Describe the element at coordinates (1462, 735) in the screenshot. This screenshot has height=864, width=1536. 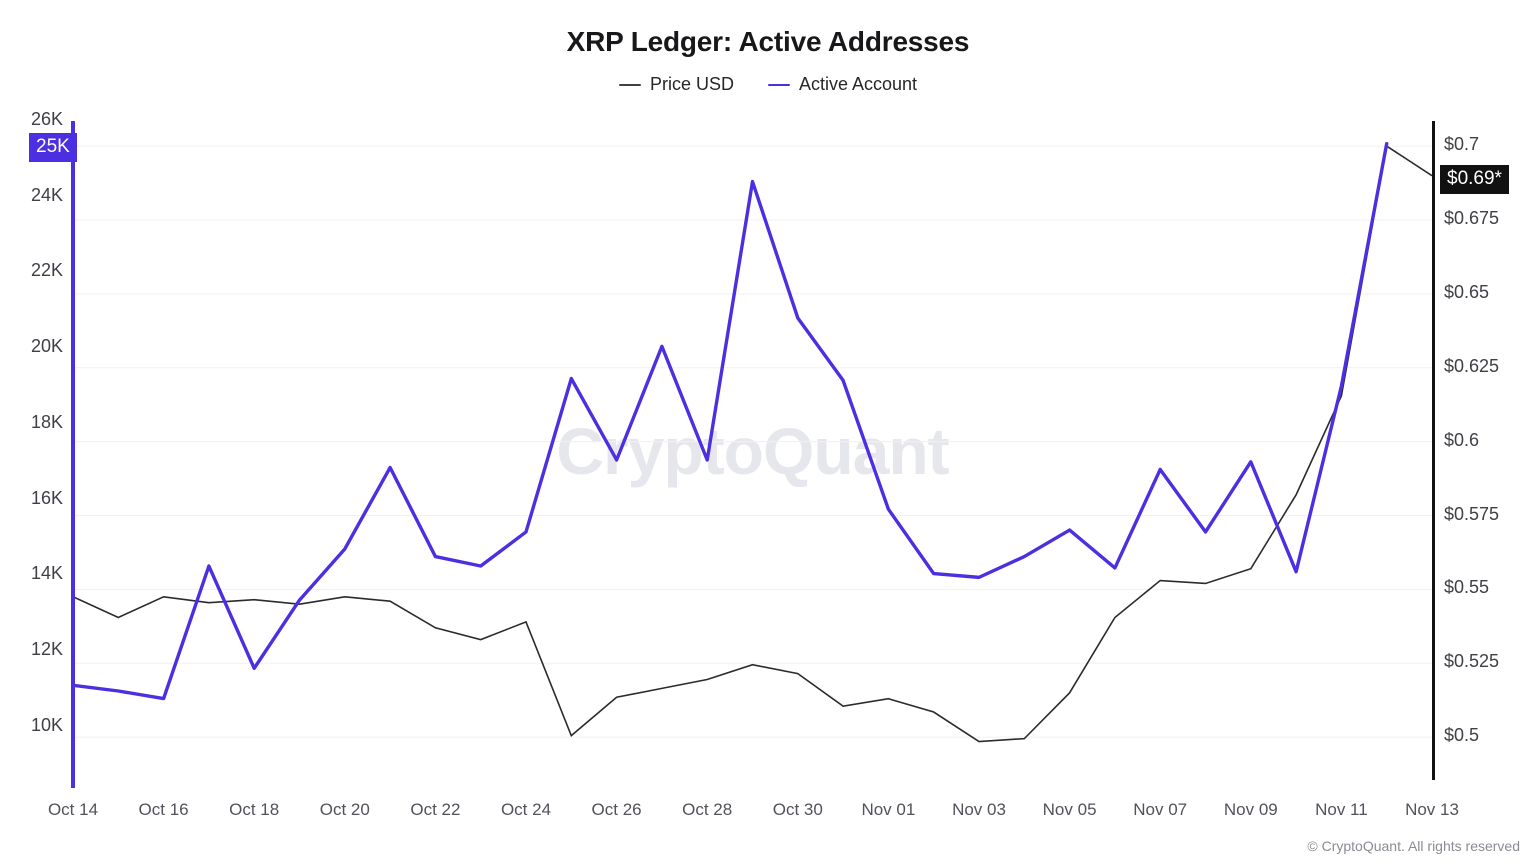
I see `y-axis-right-tick: $0.5` at that location.